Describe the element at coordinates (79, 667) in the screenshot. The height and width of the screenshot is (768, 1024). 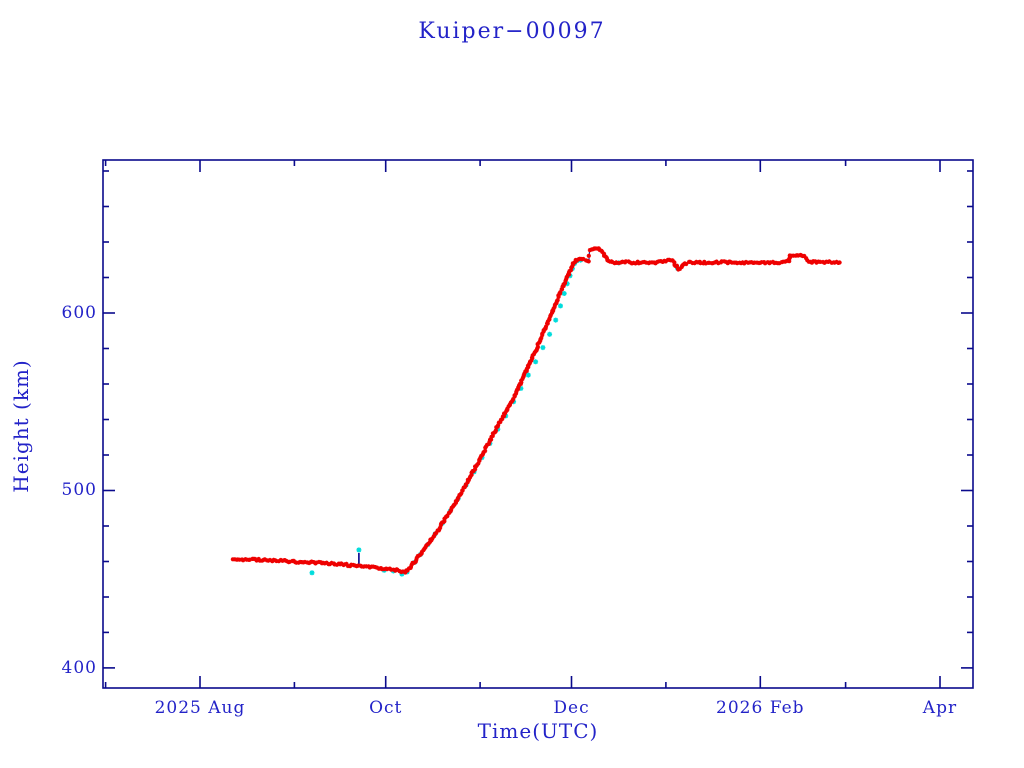
I see `y-tick-label: 400` at that location.